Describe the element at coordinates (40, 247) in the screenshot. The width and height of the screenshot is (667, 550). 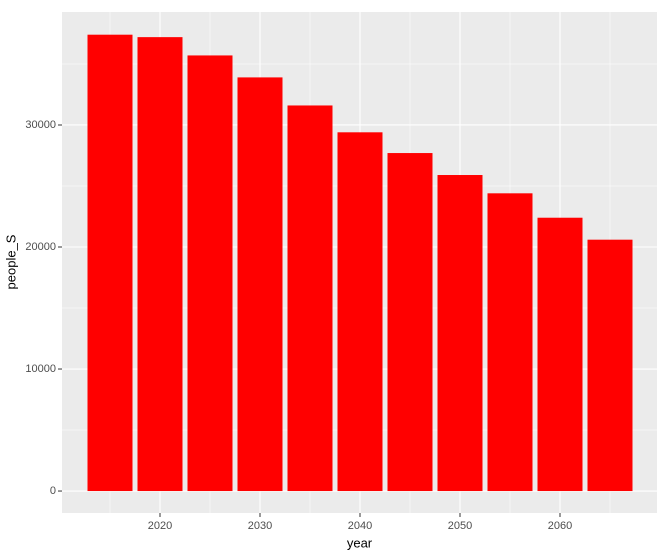
I see `y-tick-label: 20000` at that location.